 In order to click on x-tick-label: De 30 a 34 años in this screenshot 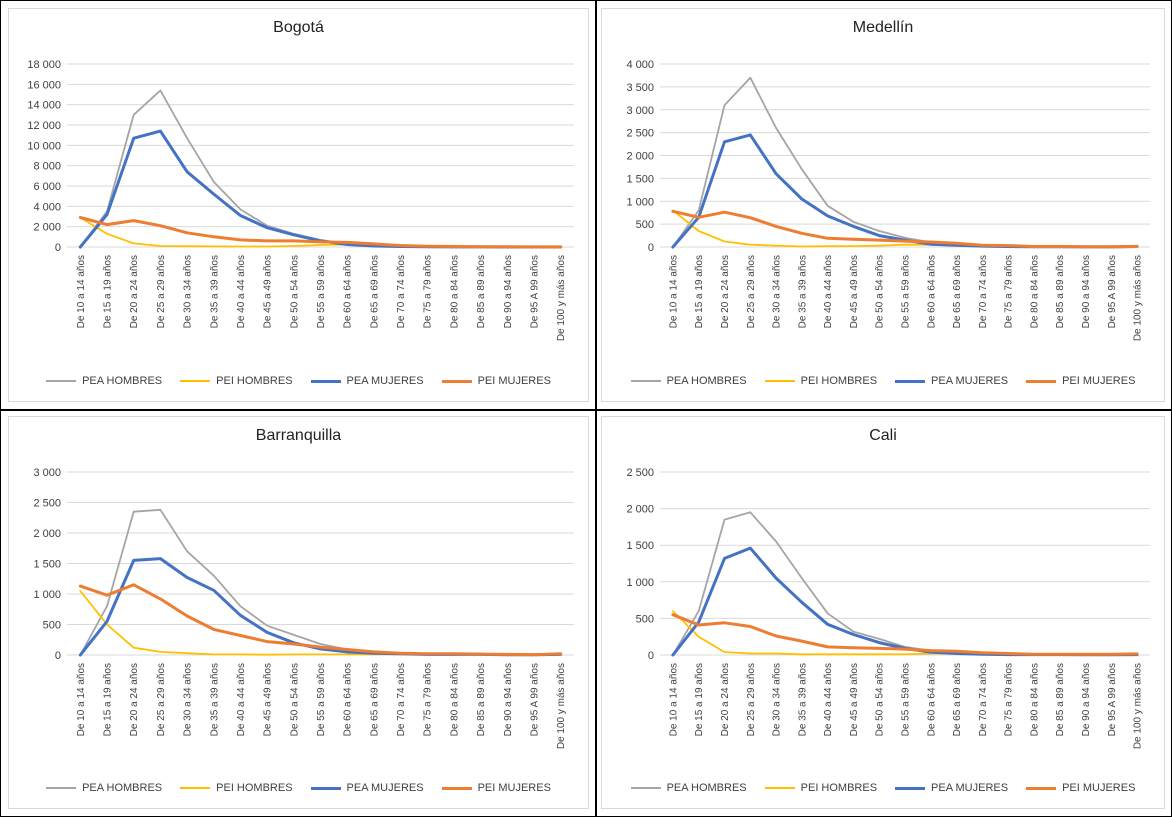, I will do `click(777, 291)`.